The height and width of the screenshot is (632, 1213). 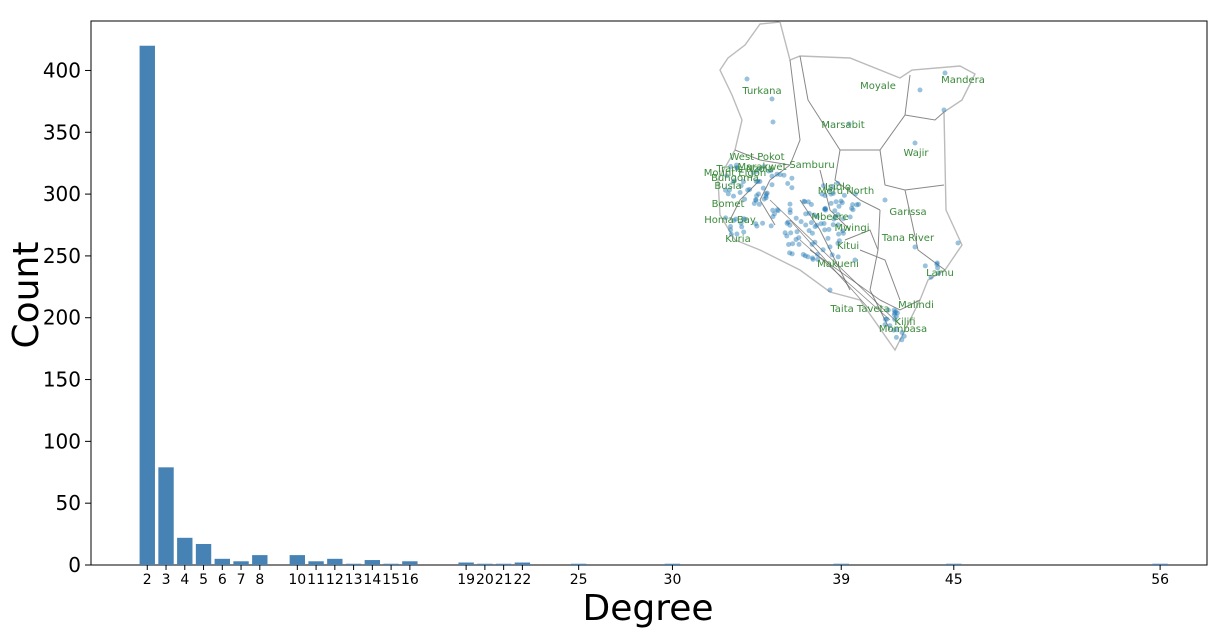 I want to click on x-tick-label: 14, so click(x=372, y=580).